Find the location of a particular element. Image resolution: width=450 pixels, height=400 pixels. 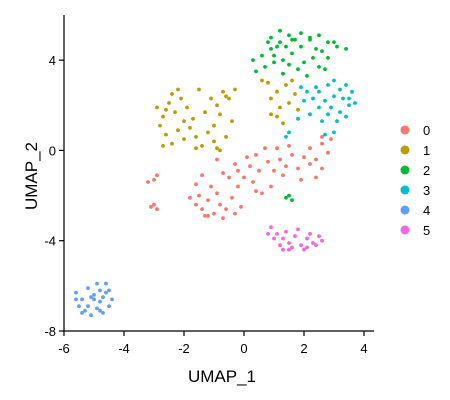

y-tick-label: -4 is located at coordinates (50, 241).